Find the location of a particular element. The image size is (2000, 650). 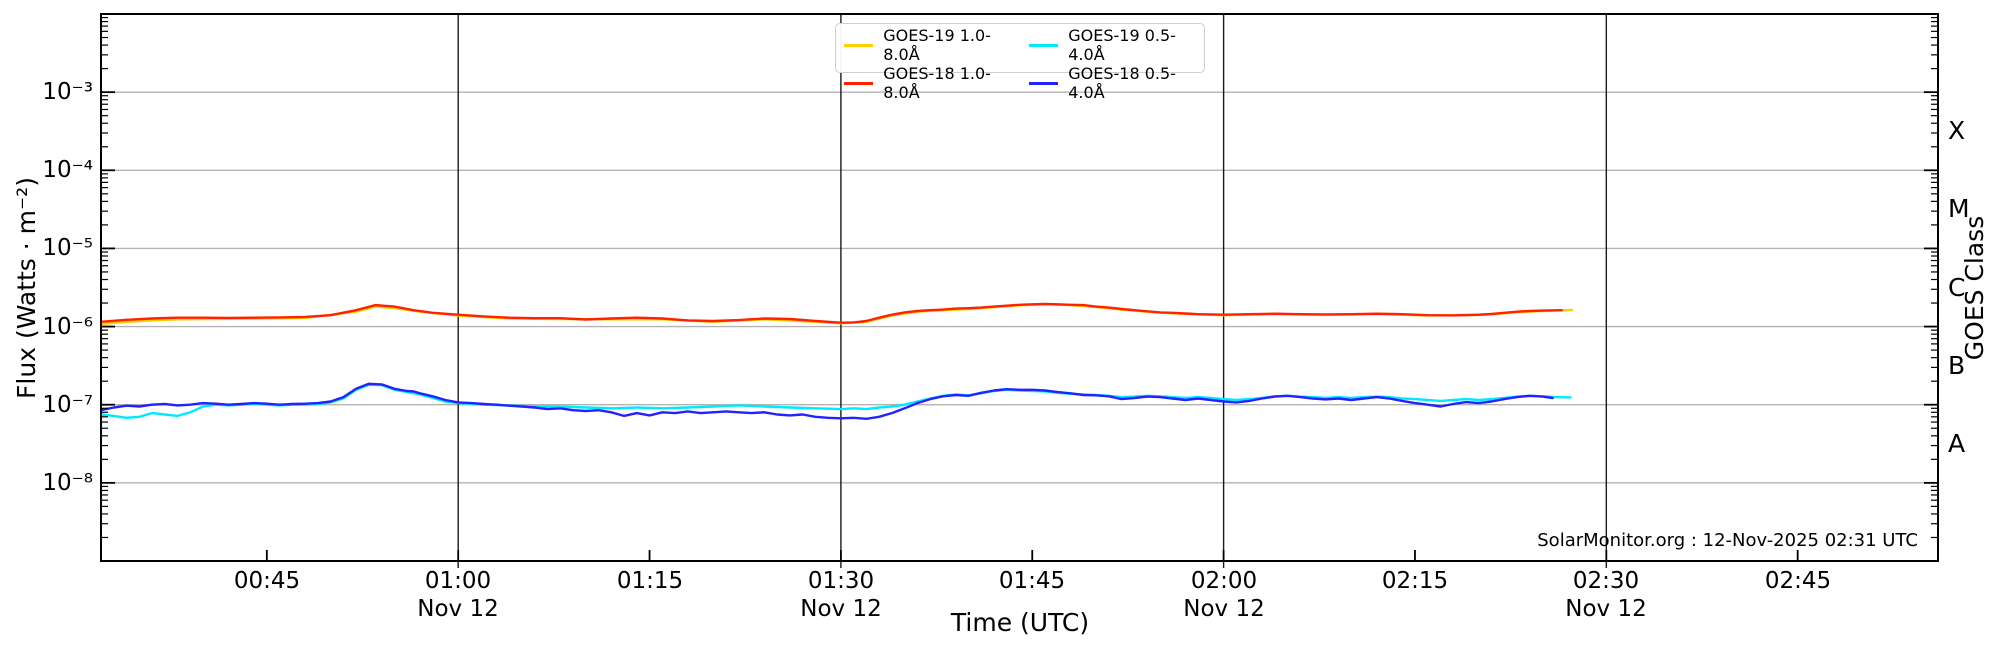

legend-label: GOES-19 0.5-4.0Å is located at coordinates (1122, 45).